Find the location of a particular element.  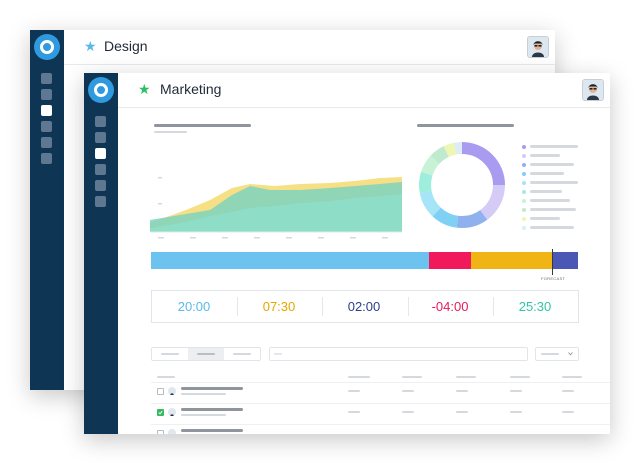

filter-dropdown is located at coordinates (557, 354).